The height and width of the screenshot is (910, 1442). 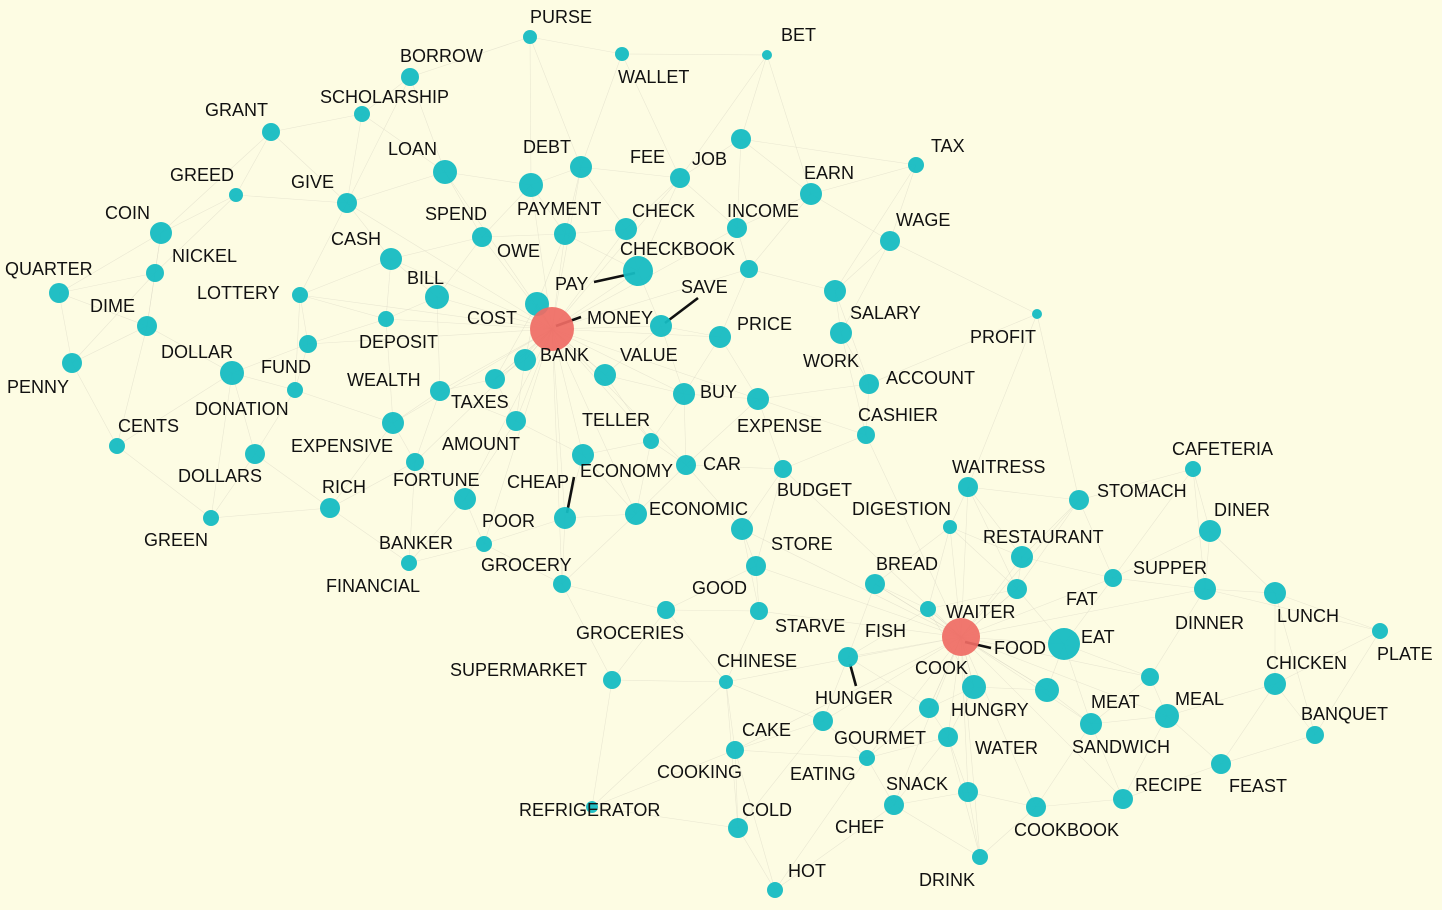 What do you see at coordinates (1275, 593) in the screenshot?
I see `node-lunch` at bounding box center [1275, 593].